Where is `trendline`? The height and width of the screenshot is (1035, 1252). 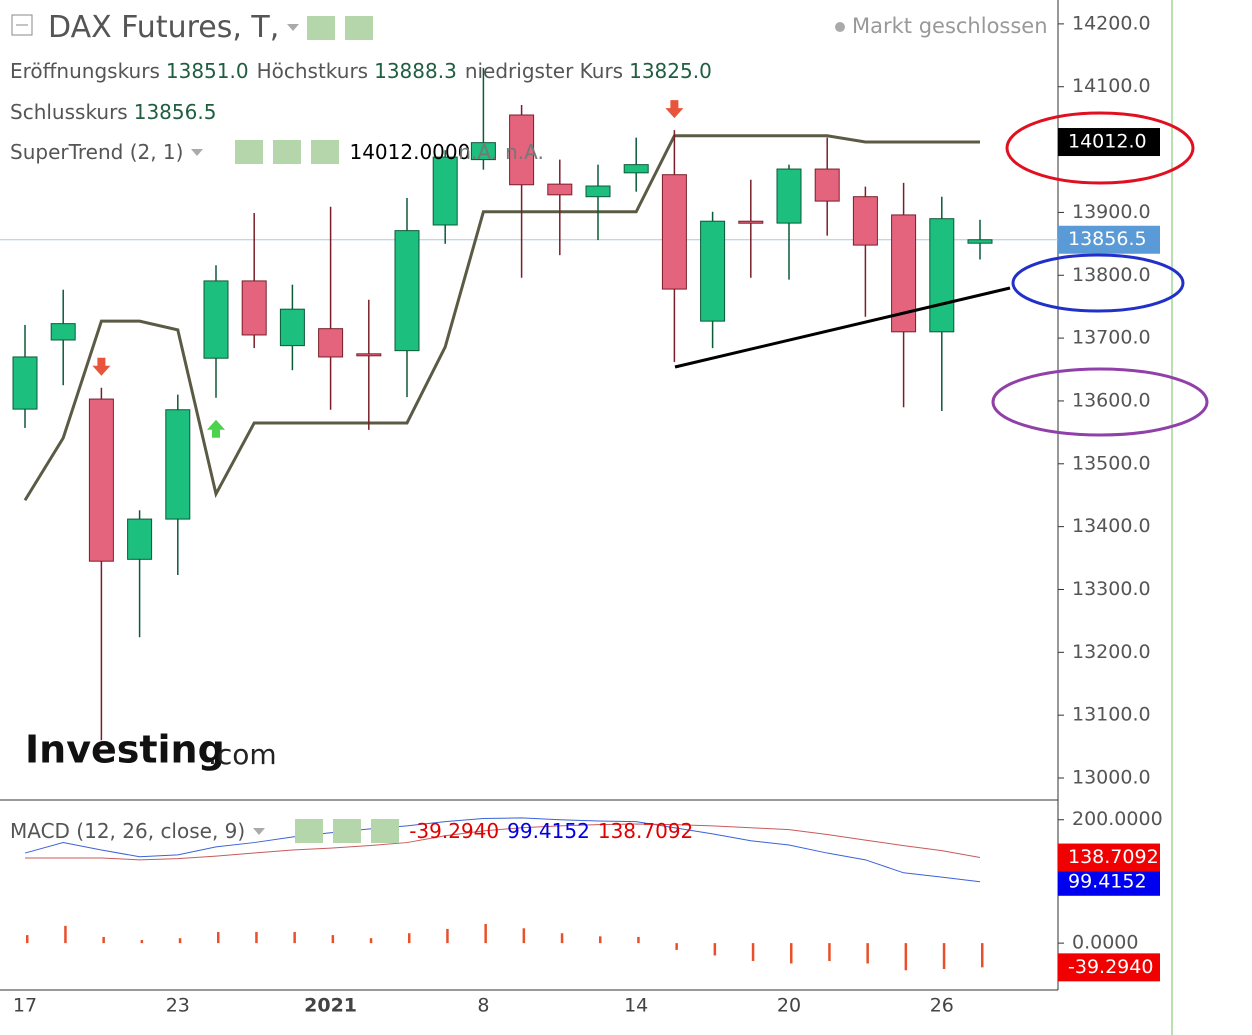 trendline is located at coordinates (842, 327).